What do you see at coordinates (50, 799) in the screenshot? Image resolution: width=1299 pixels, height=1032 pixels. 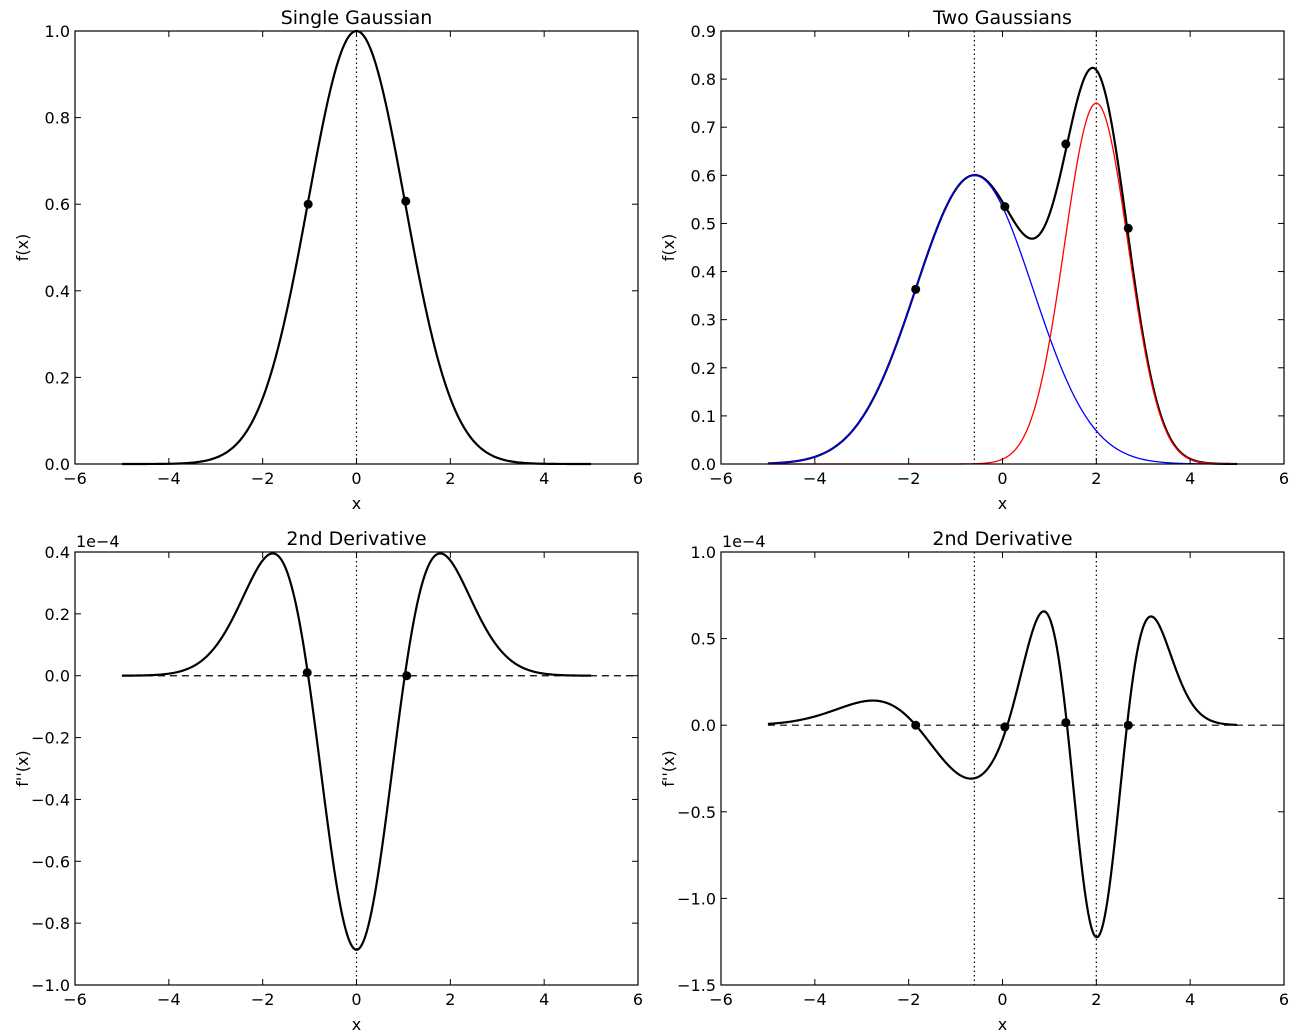 I see `y-tick-label: −0.4` at bounding box center [50, 799].